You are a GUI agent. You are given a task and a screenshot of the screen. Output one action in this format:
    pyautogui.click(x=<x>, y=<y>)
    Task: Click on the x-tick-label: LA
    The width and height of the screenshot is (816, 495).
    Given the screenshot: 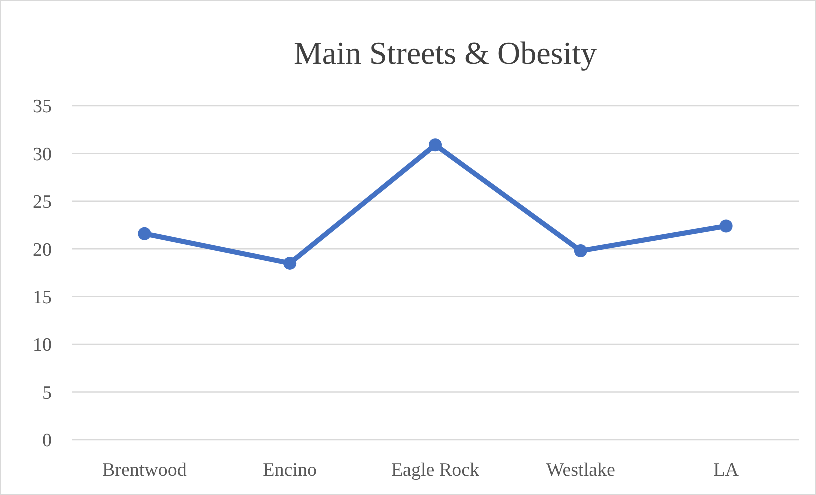 What is the action you would take?
    pyautogui.click(x=727, y=470)
    